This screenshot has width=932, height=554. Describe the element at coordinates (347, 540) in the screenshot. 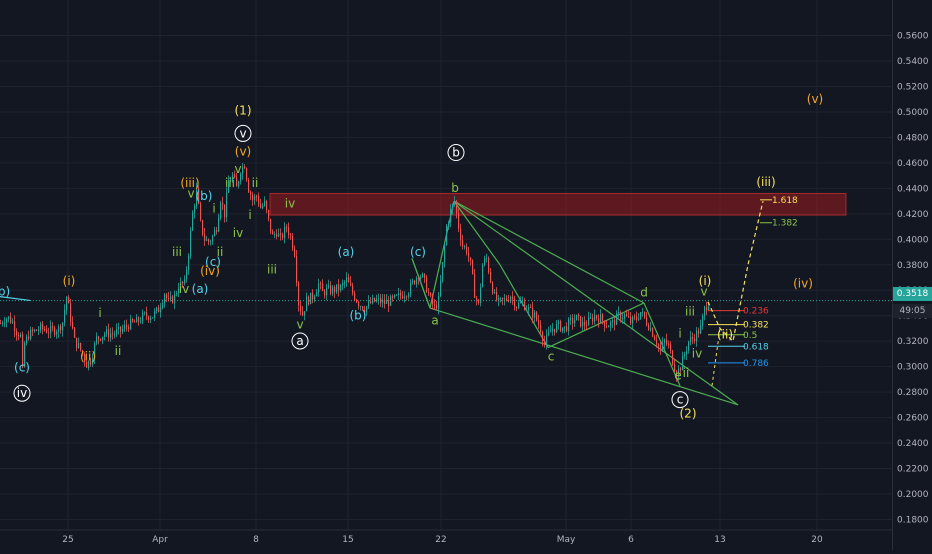

I see `date-tick-label: 15` at that location.